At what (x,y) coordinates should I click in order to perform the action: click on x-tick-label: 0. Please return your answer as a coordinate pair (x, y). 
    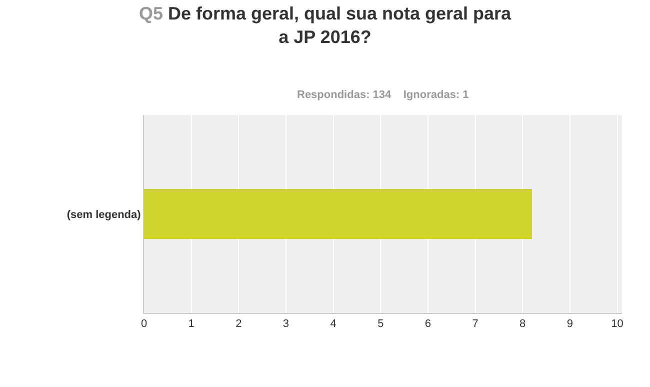
    Looking at the image, I should click on (144, 324).